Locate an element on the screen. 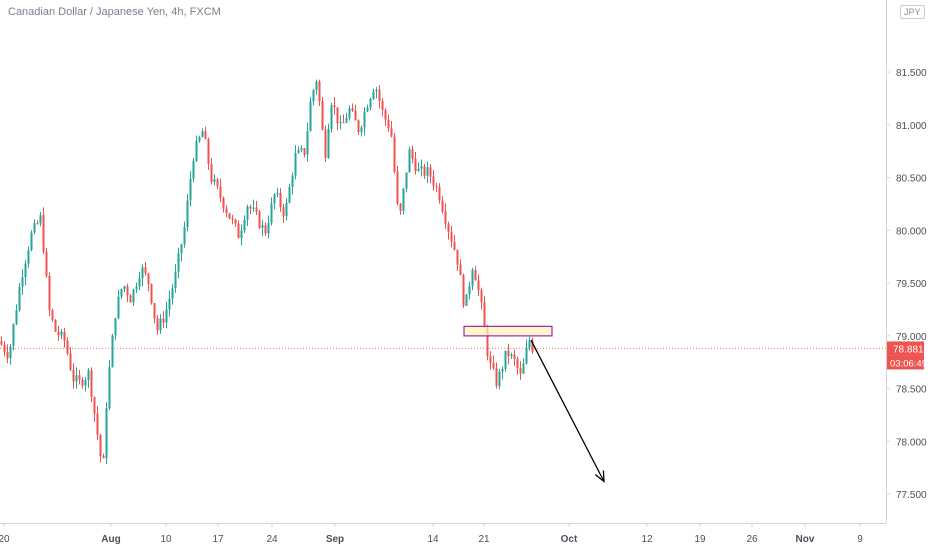 The width and height of the screenshot is (932, 555). annotation-layer is located at coordinates (534, 404).